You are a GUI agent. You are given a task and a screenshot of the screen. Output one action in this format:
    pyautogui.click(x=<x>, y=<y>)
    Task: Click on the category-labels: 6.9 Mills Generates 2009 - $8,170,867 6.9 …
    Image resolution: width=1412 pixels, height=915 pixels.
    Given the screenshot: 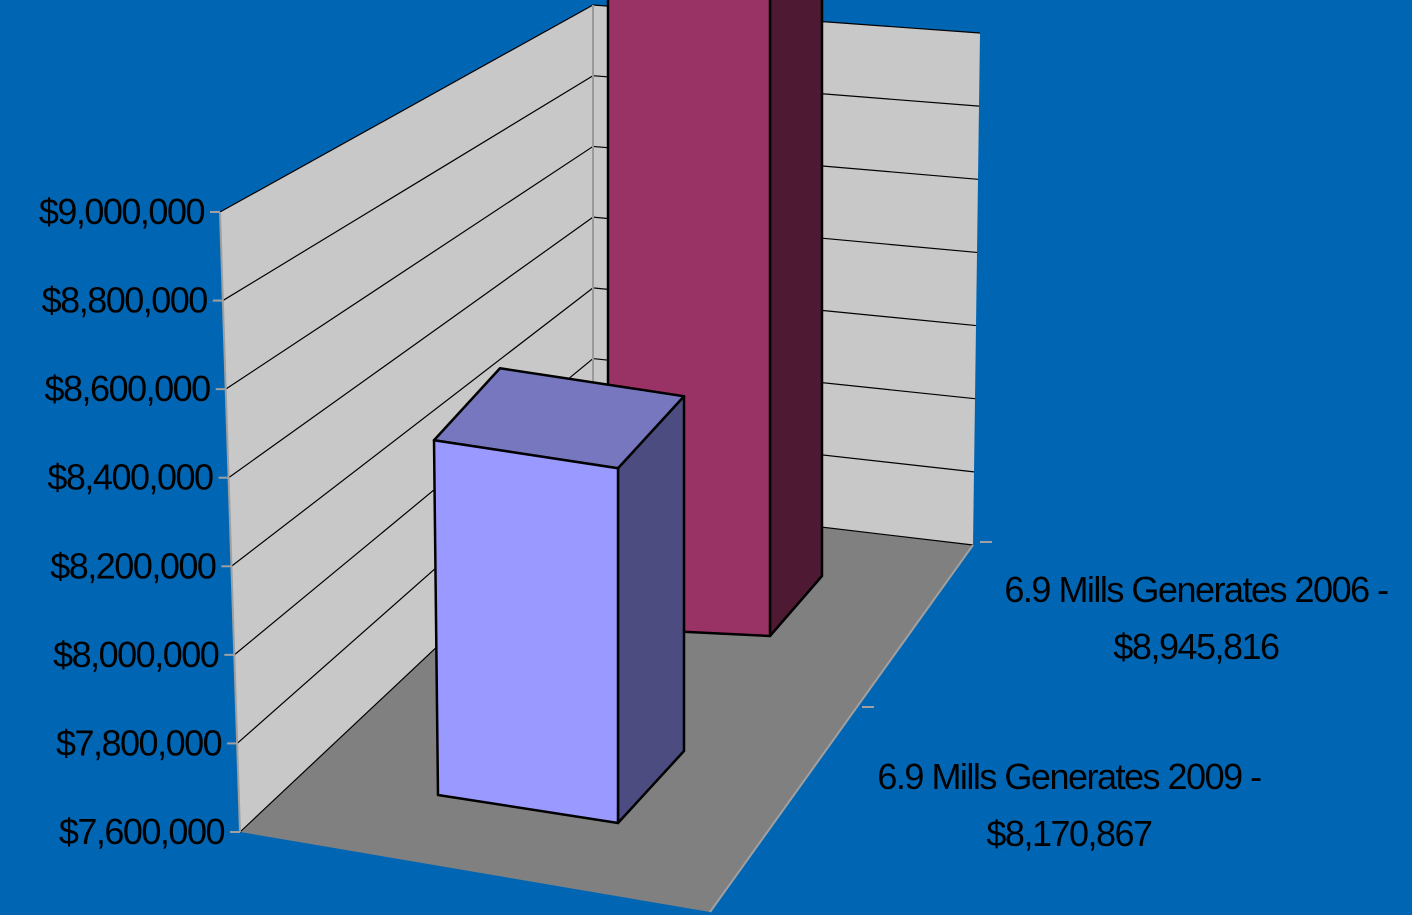 What is the action you would take?
    pyautogui.click(x=1126, y=697)
    